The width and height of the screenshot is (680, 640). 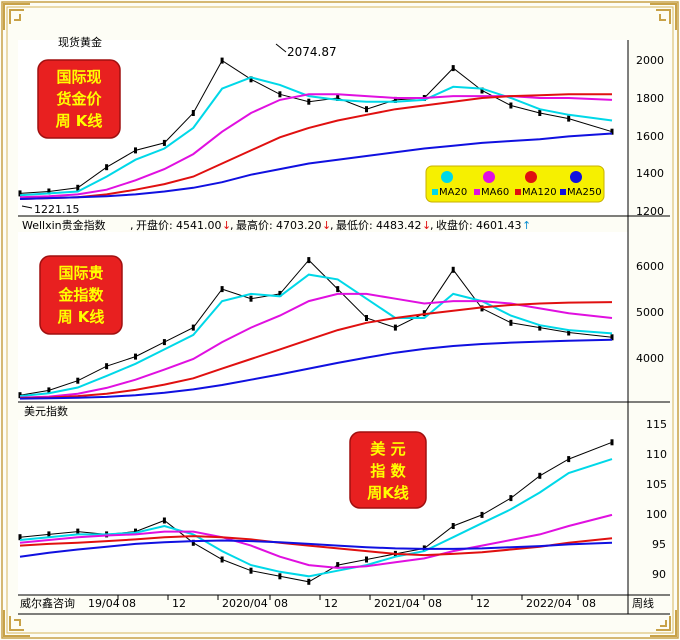 I want to click on info-low-arrow: ↓, so click(x=426, y=225).